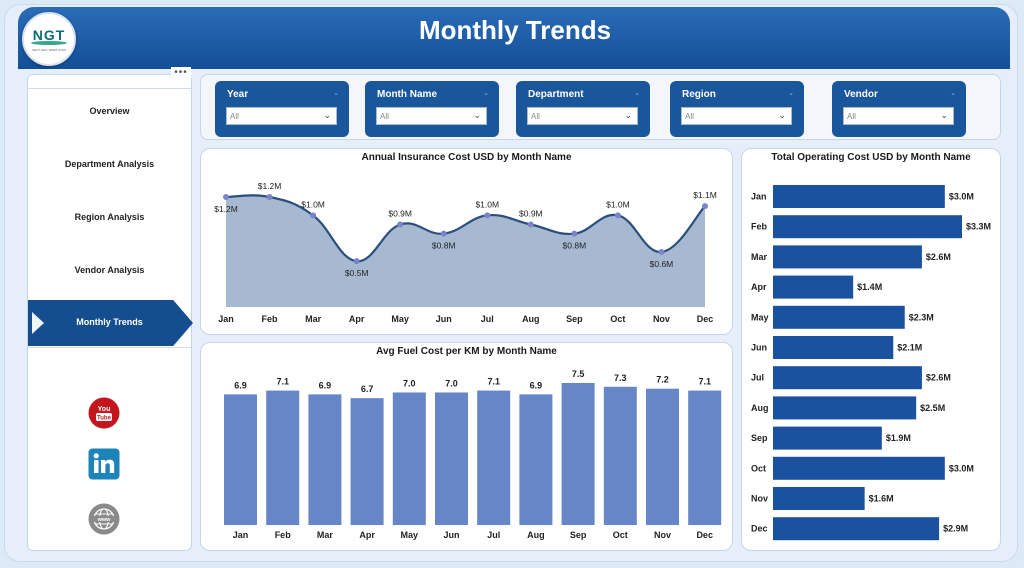  I want to click on vendor-slicer: Vendor ⌄ All ⌄, so click(899, 109).